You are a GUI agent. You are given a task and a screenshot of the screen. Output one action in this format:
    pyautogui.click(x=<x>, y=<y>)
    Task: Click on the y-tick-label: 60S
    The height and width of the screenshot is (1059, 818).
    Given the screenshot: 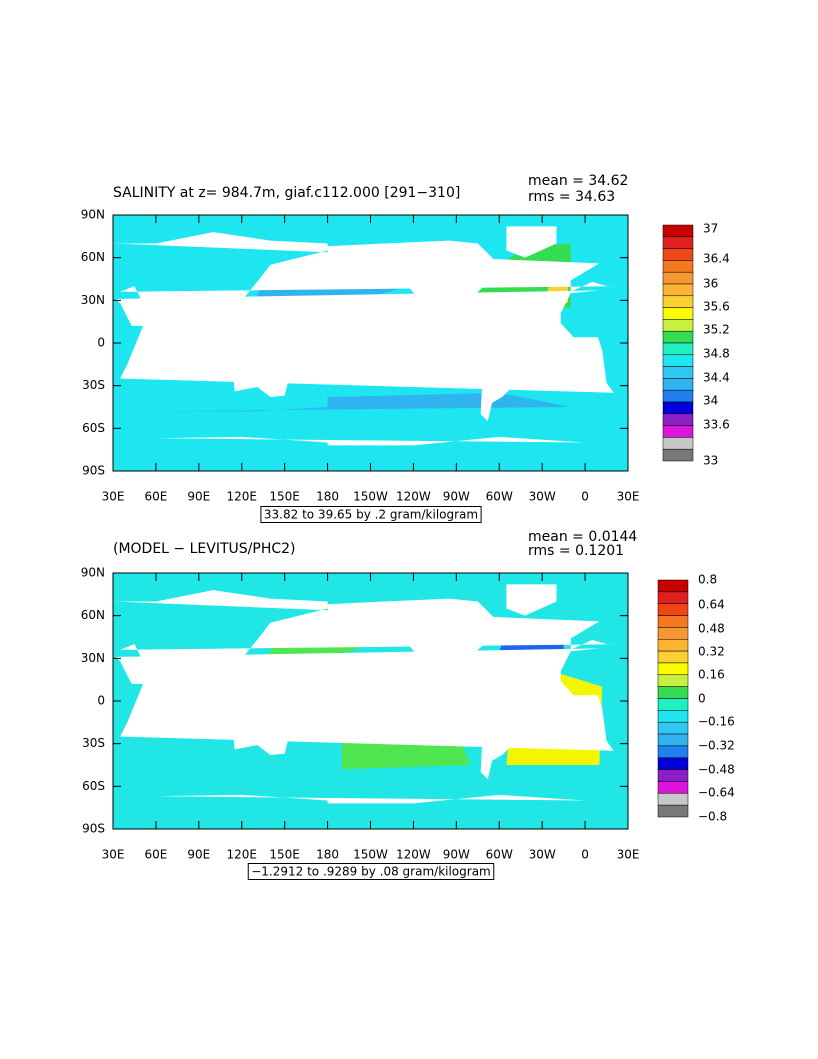 What is the action you would take?
    pyautogui.click(x=93, y=428)
    